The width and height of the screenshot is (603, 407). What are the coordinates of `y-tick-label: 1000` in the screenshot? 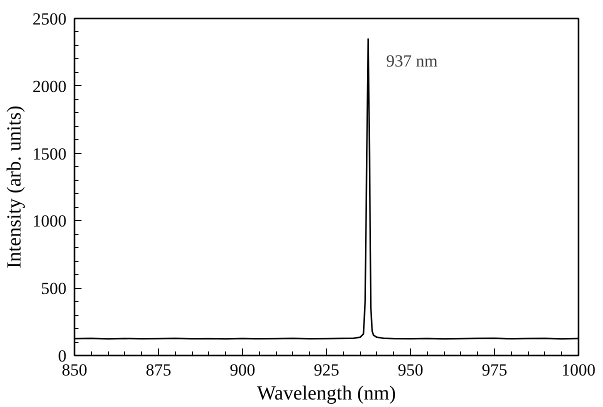 It's located at (49, 221).